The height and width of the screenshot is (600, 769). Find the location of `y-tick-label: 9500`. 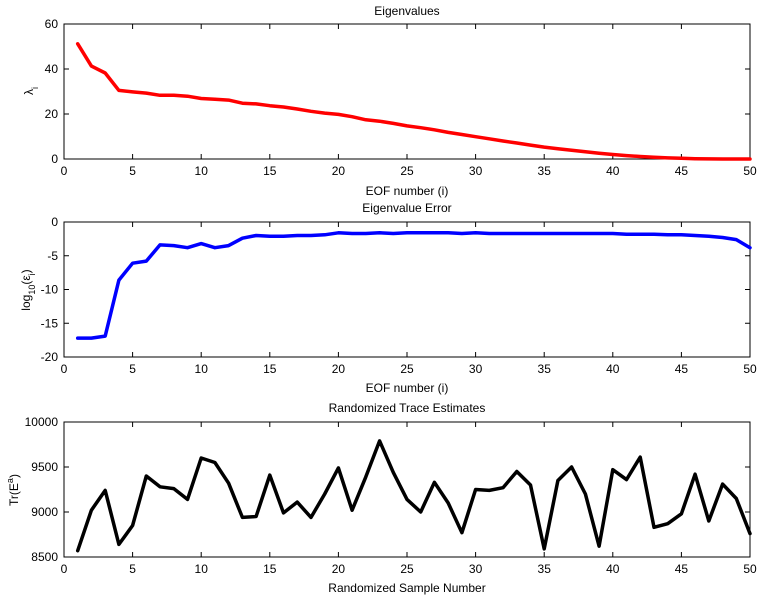

y-tick-label: 9500 is located at coordinates (44, 467).